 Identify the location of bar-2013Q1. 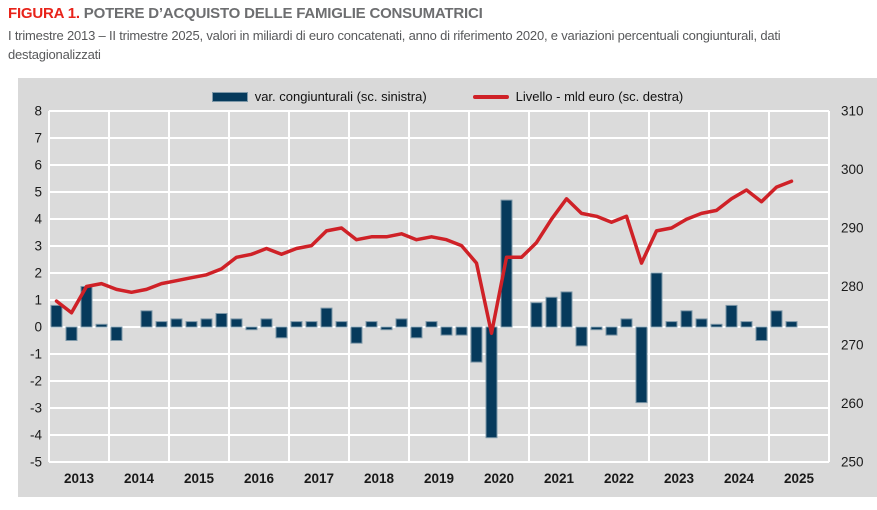
(56, 316).